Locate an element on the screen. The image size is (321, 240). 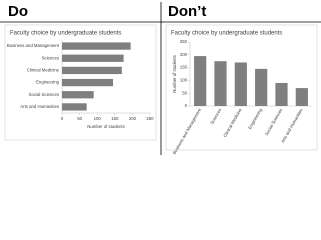
x-tick-label: Business and Management is located at coordinates (187, 131).